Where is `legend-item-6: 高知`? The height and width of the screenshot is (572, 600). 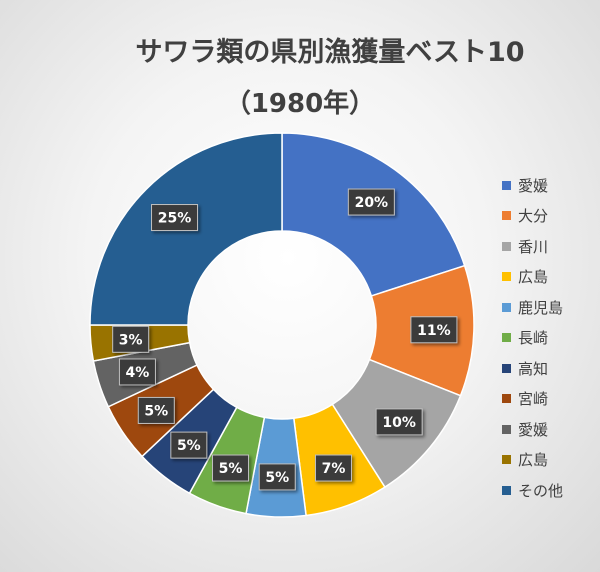 legend-item-6: 高知 is located at coordinates (532, 368).